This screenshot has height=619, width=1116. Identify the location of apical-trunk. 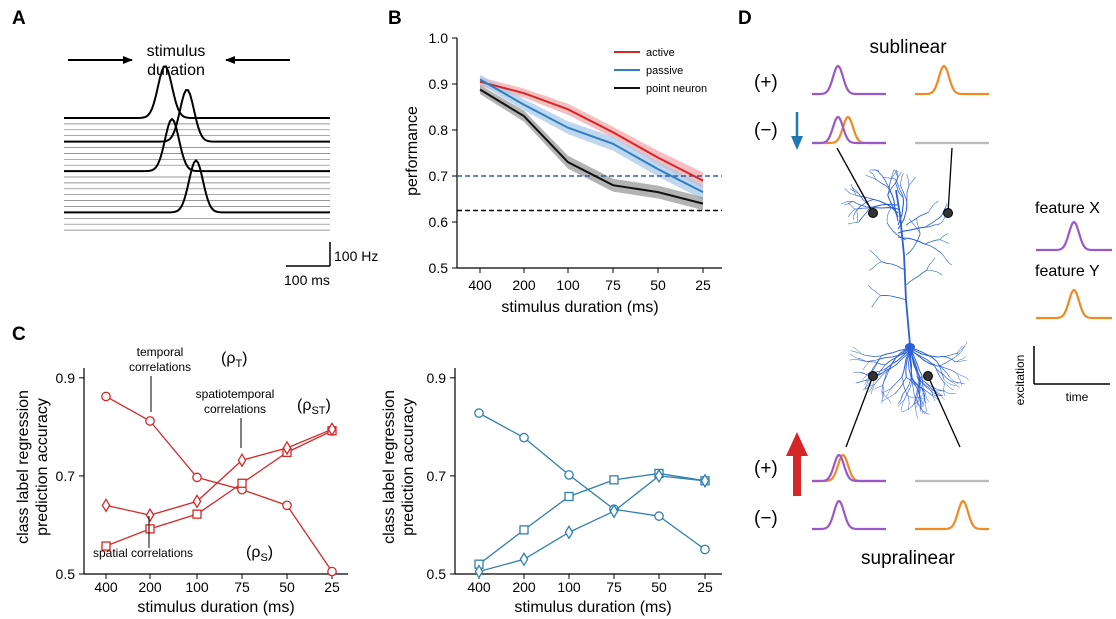
(903, 267).